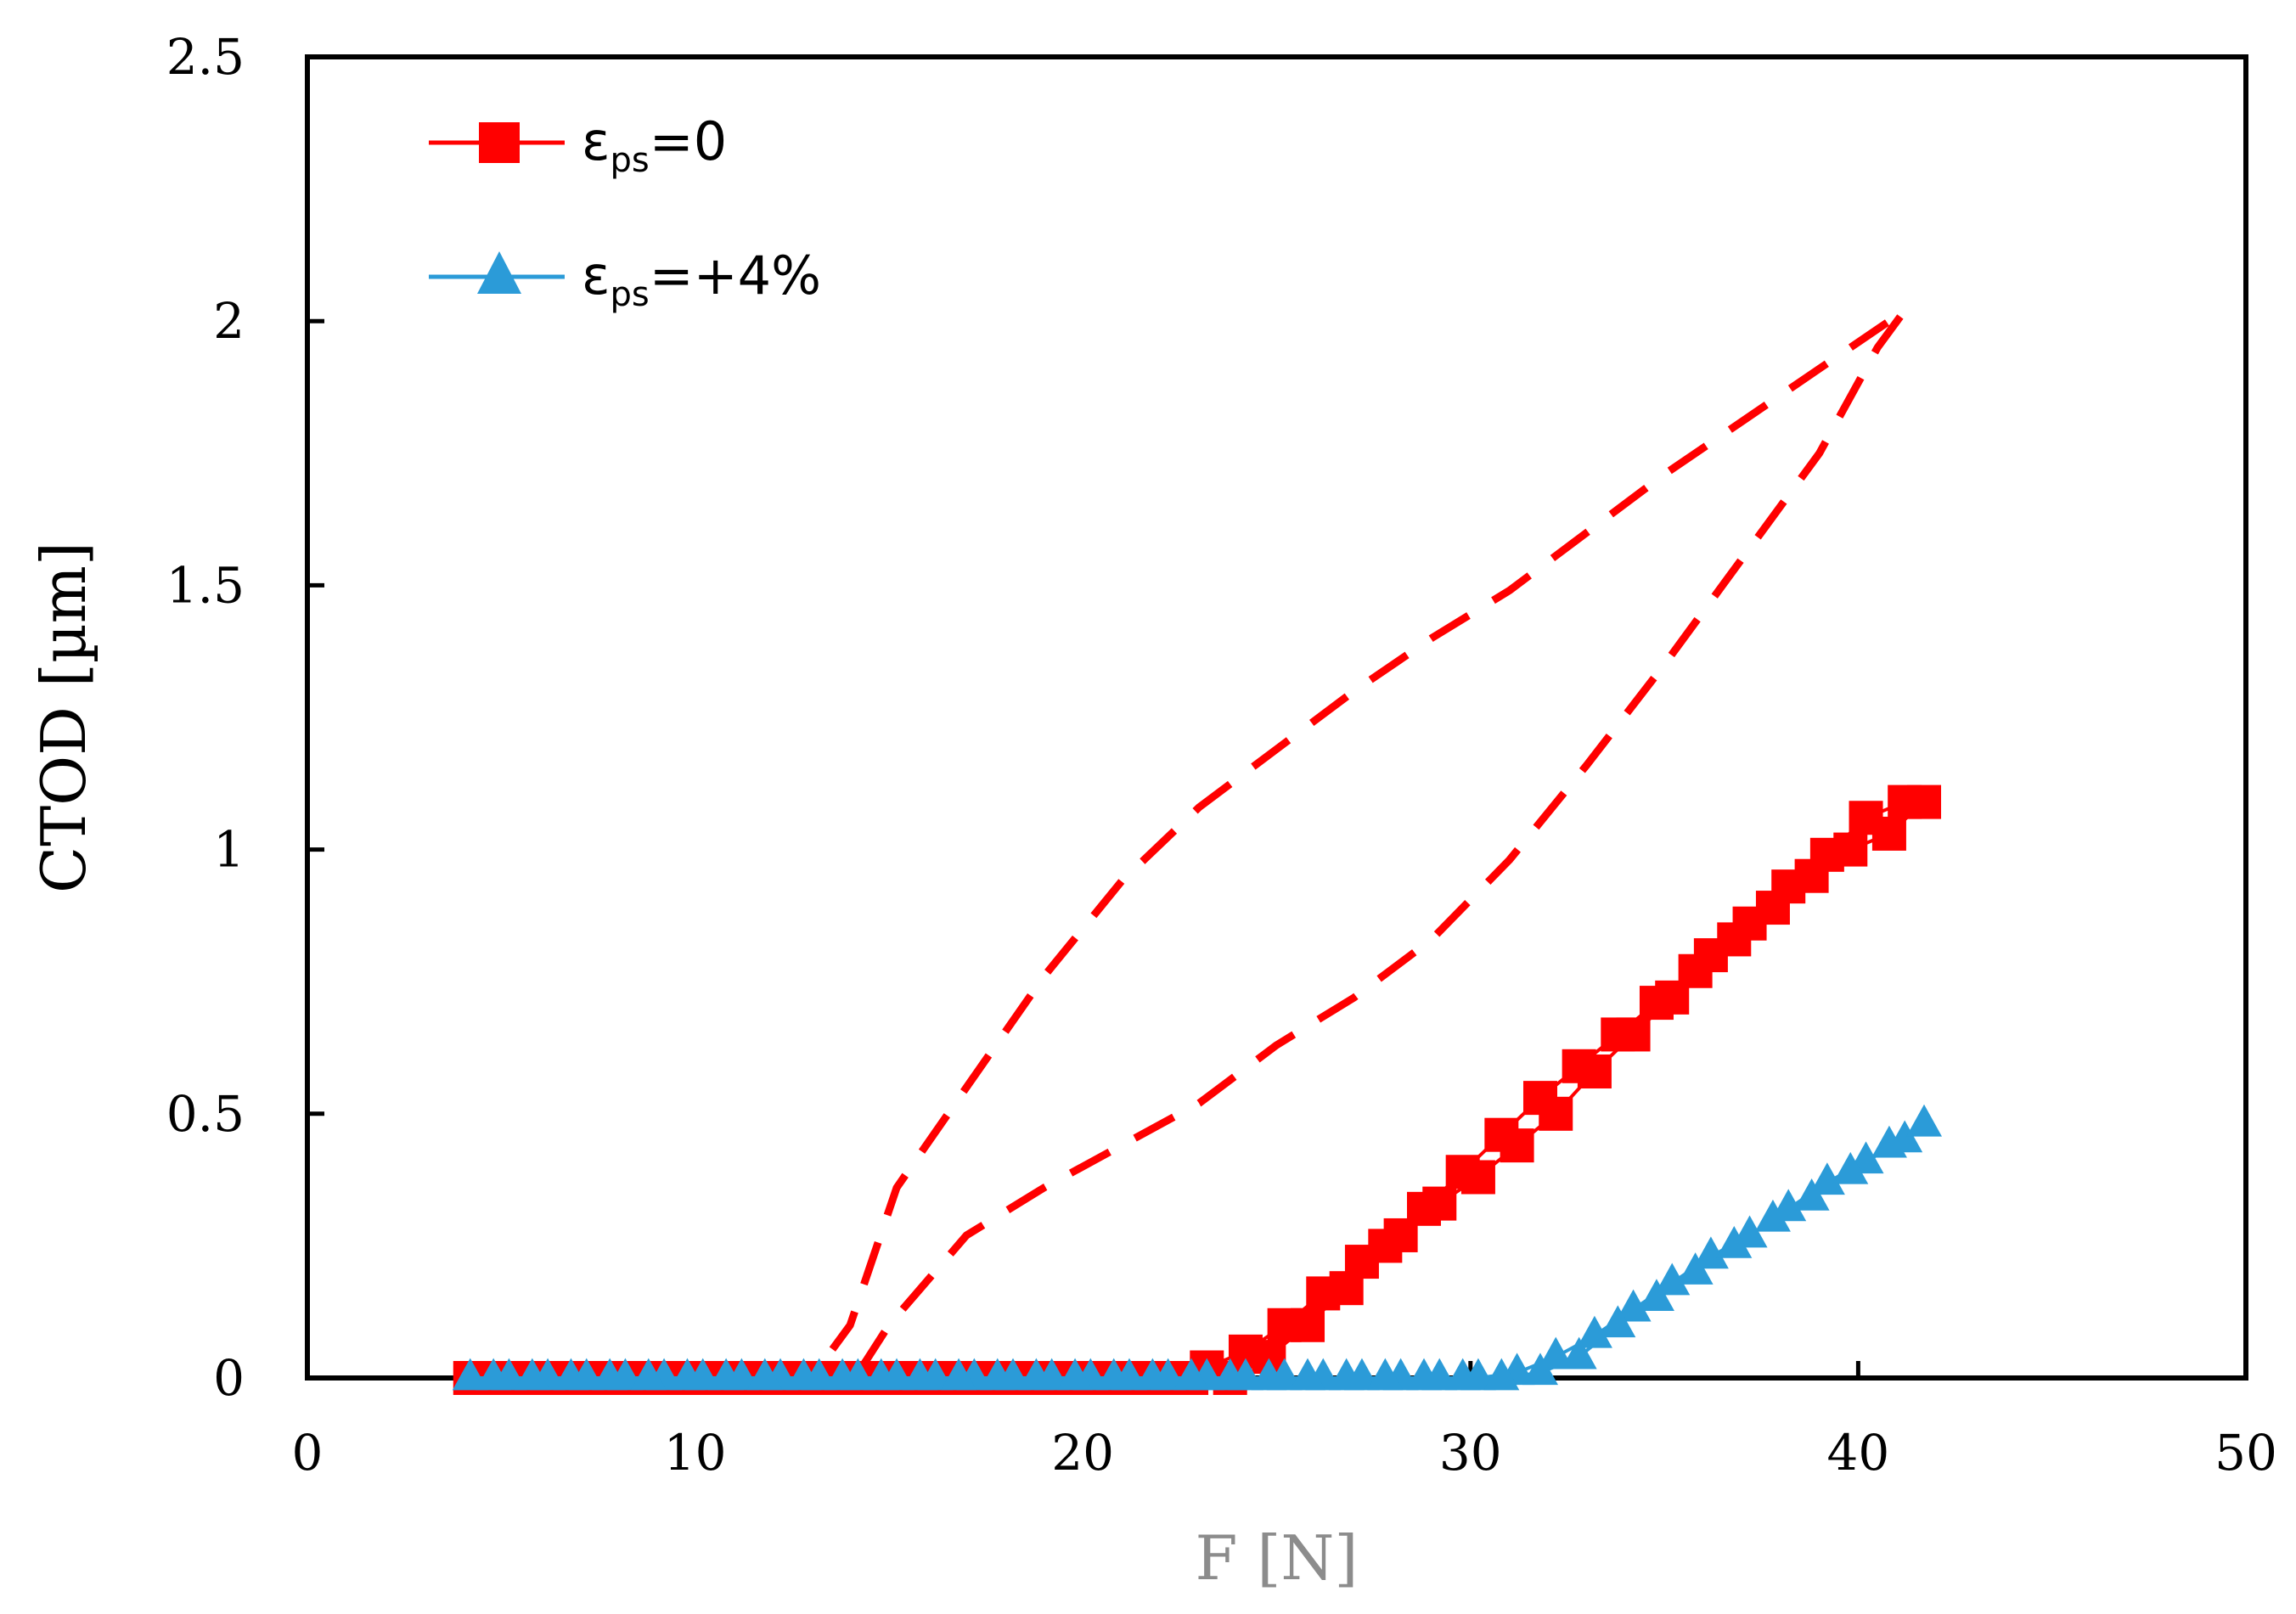 Image resolution: width=2296 pixels, height=1614 pixels. I want to click on legend-entry: εps=+4%, so click(625, 280).